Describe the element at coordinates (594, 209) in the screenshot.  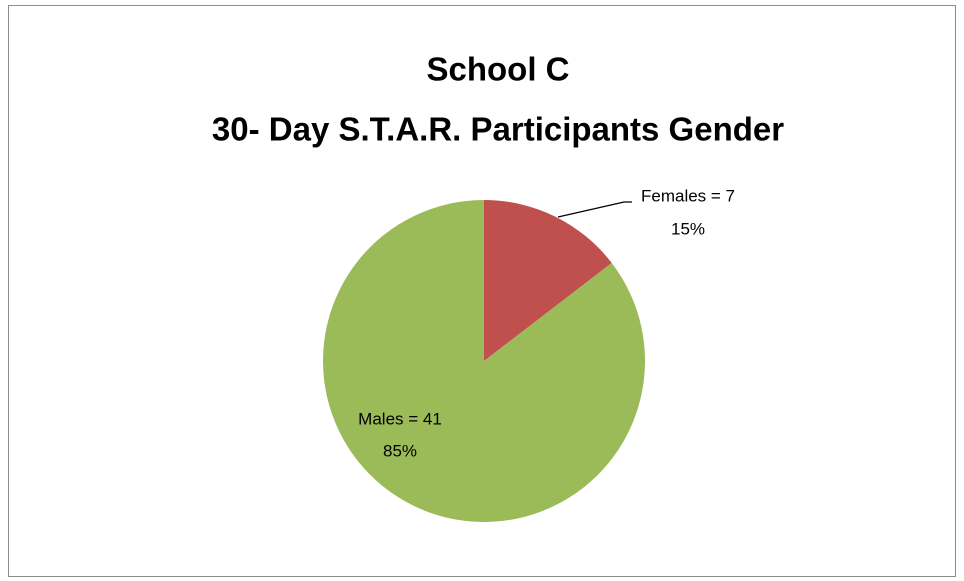
I see `leader-line` at that location.